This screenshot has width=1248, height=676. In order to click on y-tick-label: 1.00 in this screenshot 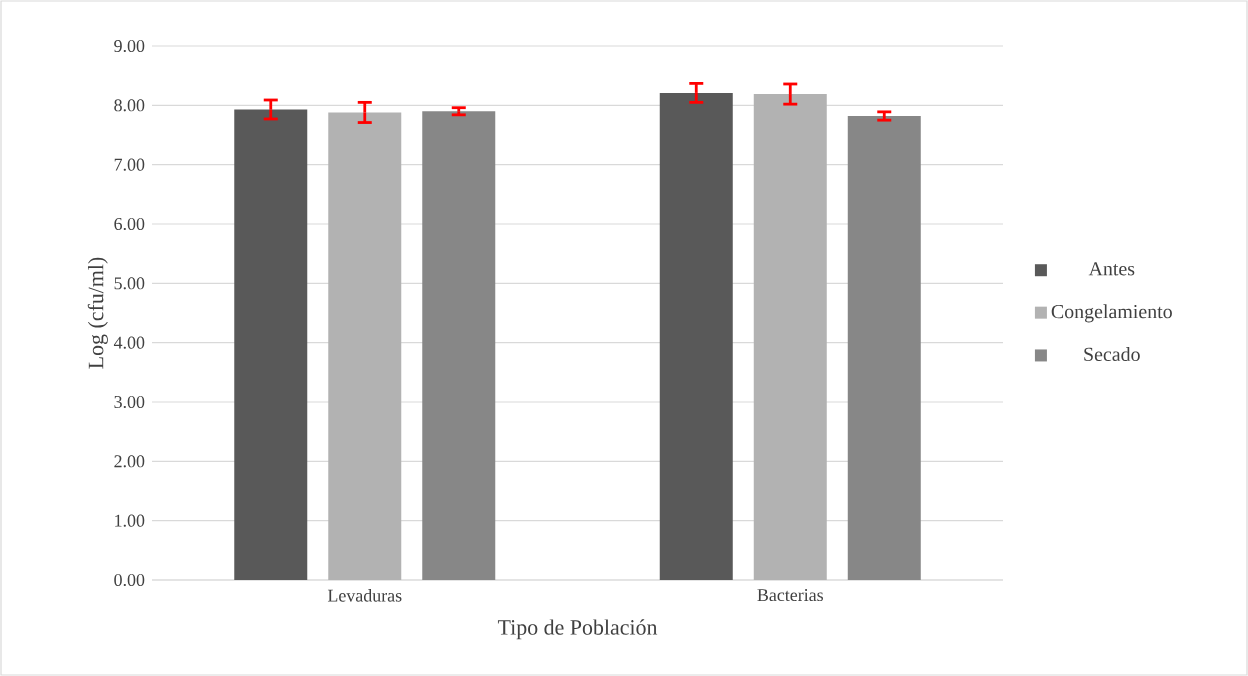, I will do `click(130, 520)`.